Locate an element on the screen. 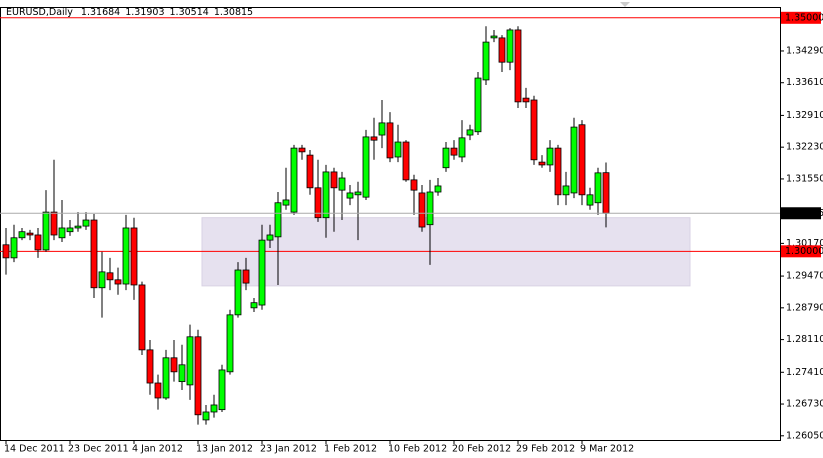 The height and width of the screenshot is (458, 823). header-close: 1.30815 is located at coordinates (233, 12).